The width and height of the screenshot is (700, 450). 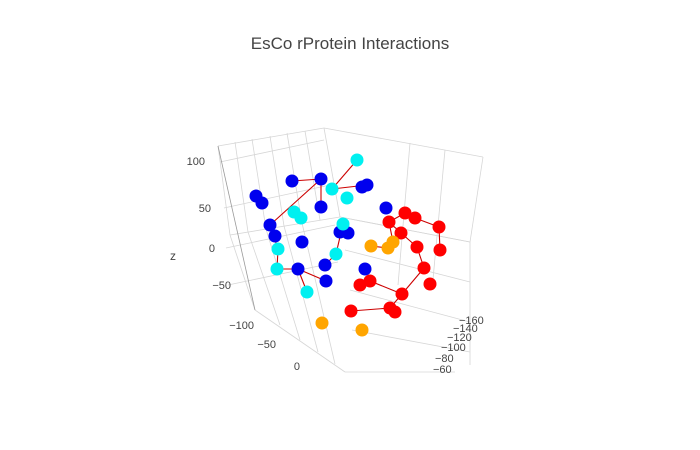 I want to click on z-tick-label: 50, so click(x=205, y=209).